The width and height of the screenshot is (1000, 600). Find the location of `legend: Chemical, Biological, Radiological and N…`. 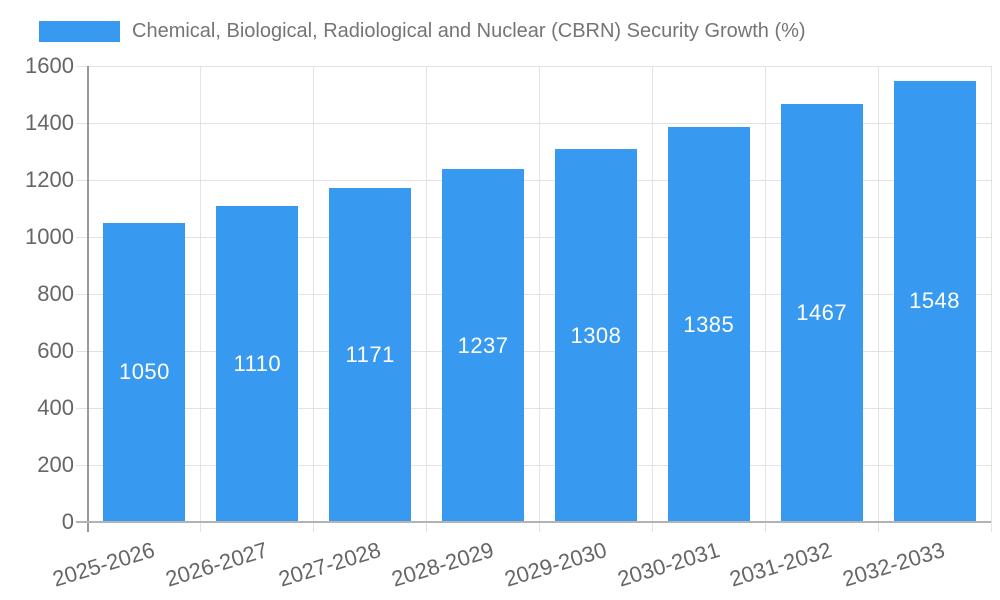

legend: Chemical, Biological, Radiological and N… is located at coordinates (422, 31).